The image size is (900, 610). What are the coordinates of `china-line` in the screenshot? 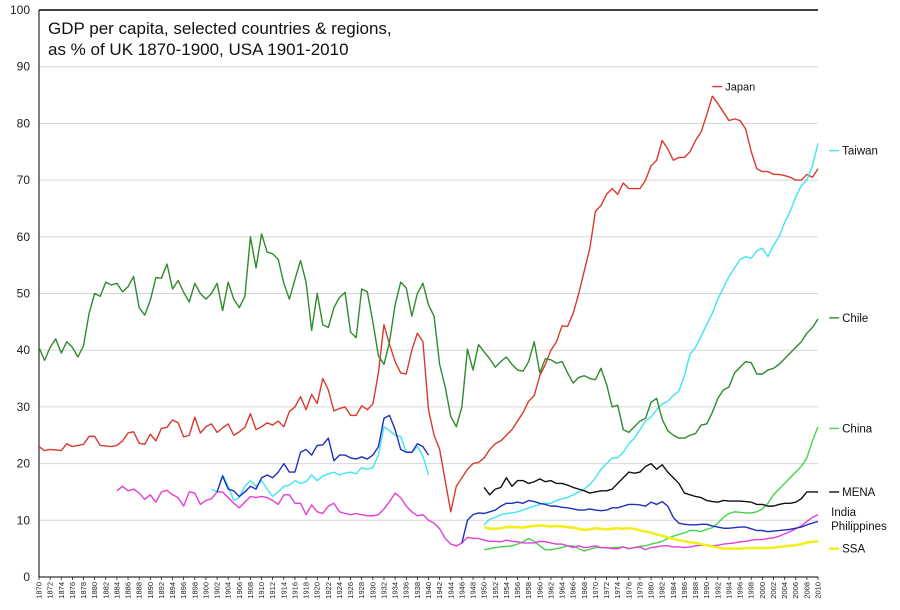 It's located at (651, 489).